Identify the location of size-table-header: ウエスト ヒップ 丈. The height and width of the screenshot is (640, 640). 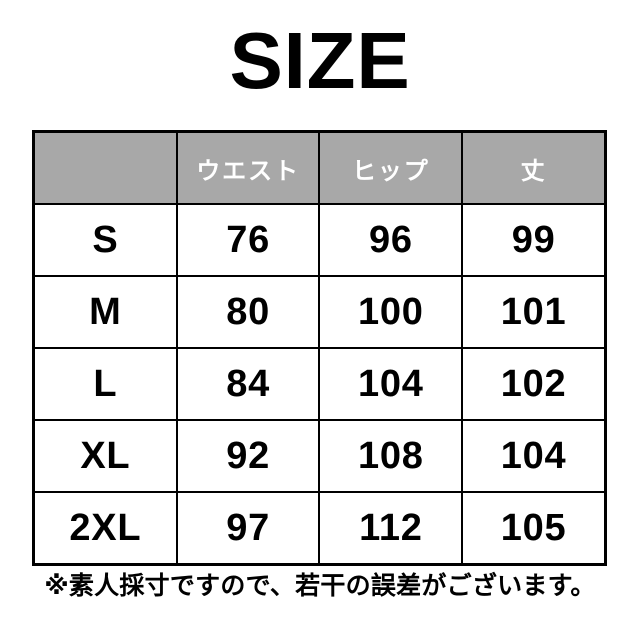
(319, 167).